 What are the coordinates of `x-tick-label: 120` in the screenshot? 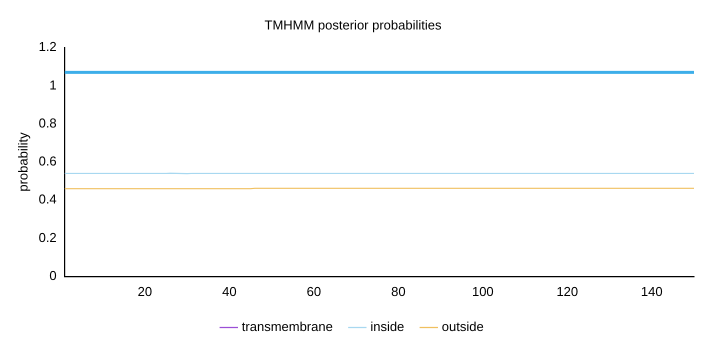 It's located at (567, 291).